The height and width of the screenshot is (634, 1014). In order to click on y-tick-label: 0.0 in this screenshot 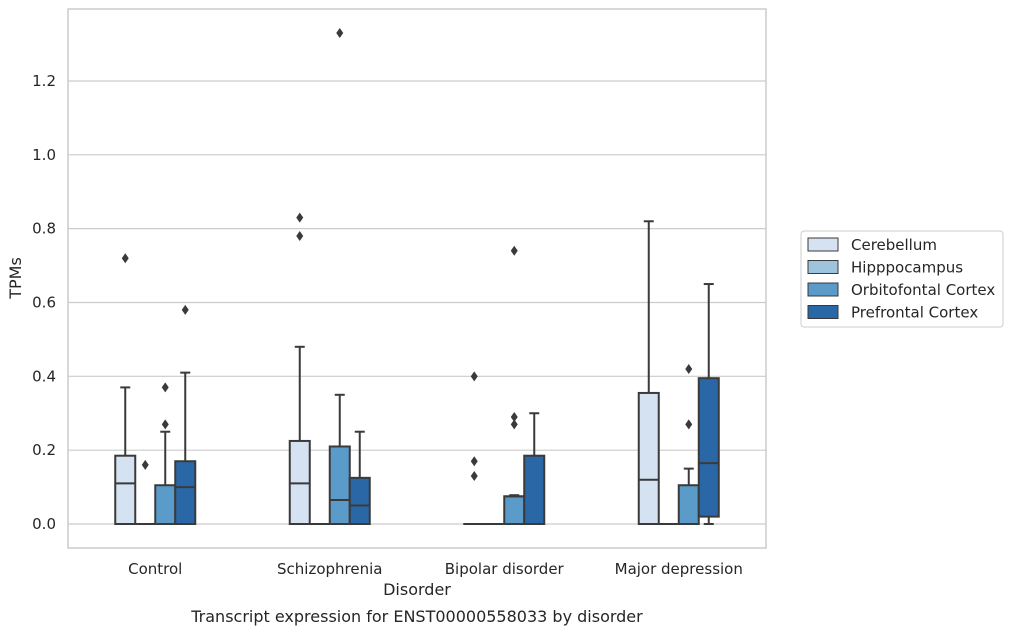, I will do `click(44, 524)`.